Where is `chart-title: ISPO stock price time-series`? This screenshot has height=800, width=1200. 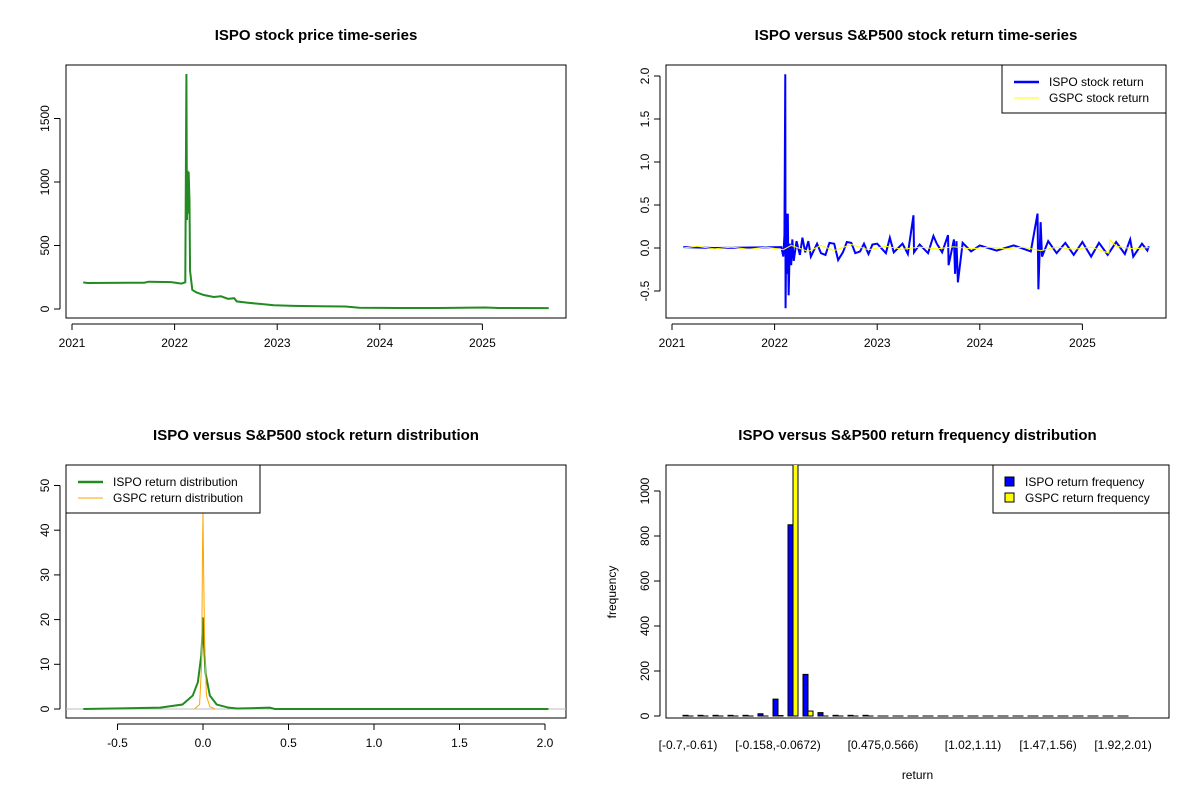
chart-title: ISPO stock price time-series is located at coordinates (316, 35).